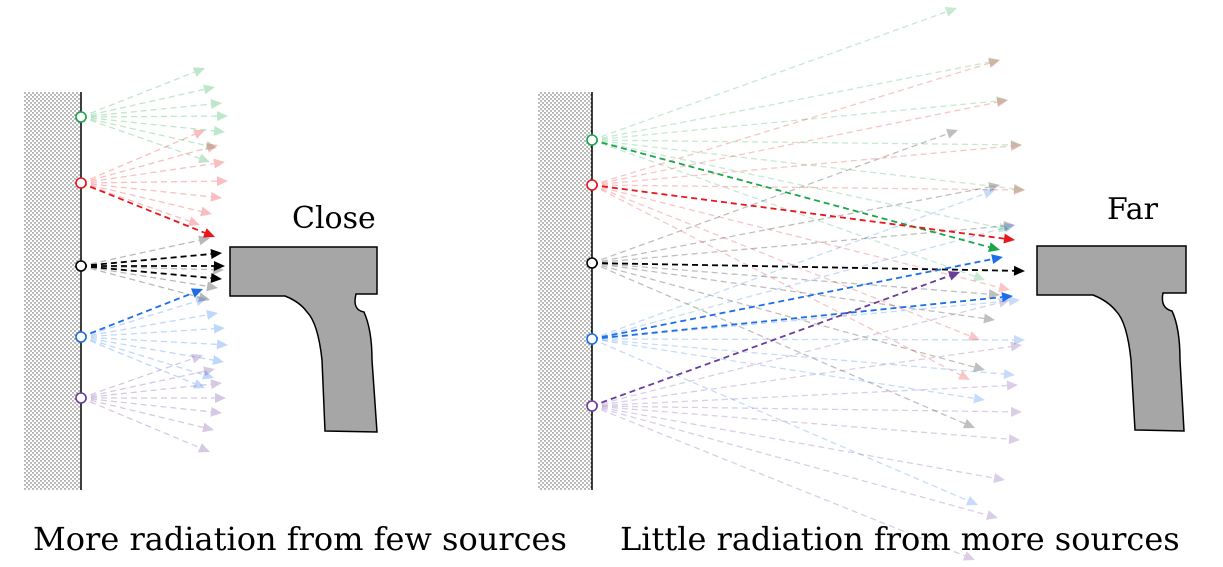 Image resolution: width=1223 pixels, height=567 pixels. I want to click on far-ray-green-6-head, so click(978, 276).